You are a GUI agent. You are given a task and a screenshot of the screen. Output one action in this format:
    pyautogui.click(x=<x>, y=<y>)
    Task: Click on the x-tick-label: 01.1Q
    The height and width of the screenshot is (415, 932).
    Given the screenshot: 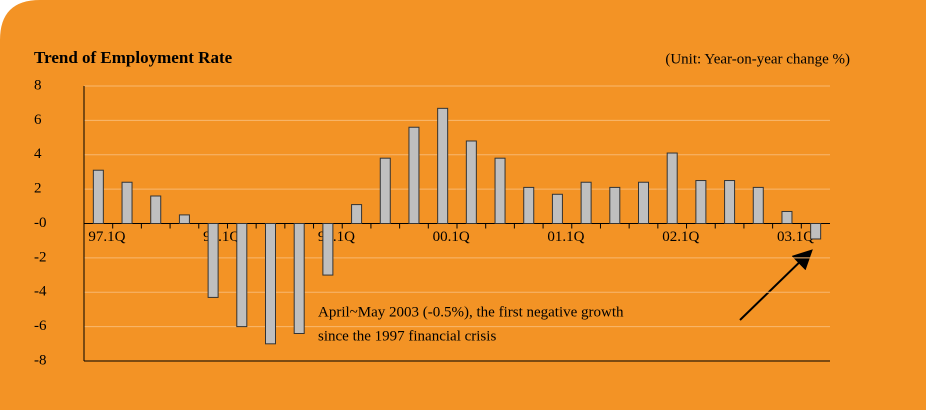 What is the action you would take?
    pyautogui.click(x=565, y=237)
    